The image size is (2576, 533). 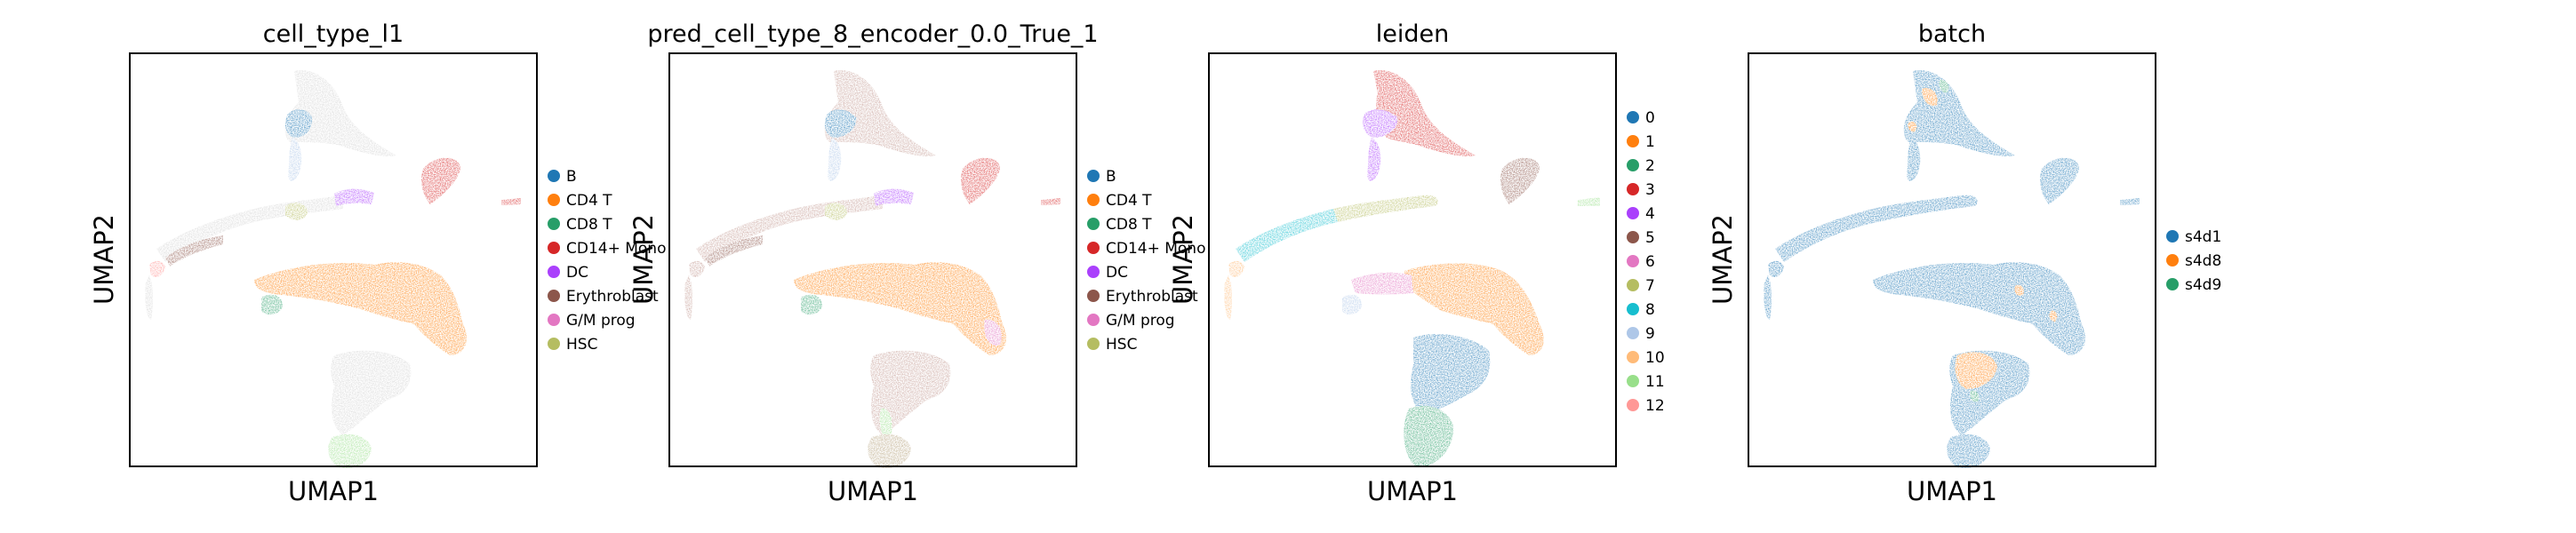 I want to click on legend-label: 8, so click(x=1650, y=310).